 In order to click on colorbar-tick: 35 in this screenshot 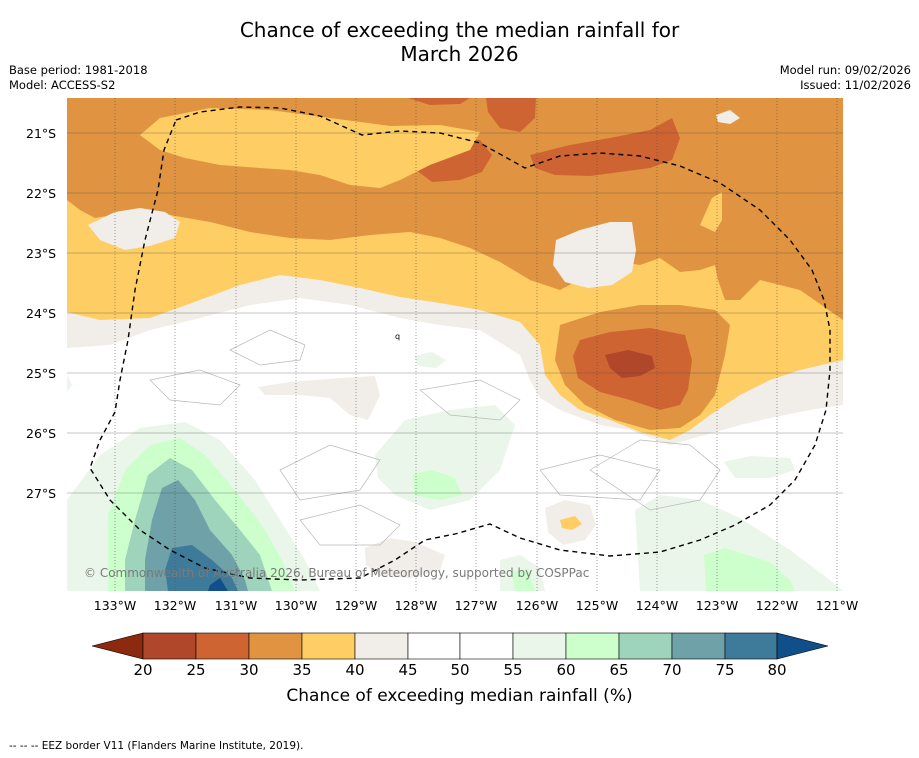, I will do `click(302, 670)`.